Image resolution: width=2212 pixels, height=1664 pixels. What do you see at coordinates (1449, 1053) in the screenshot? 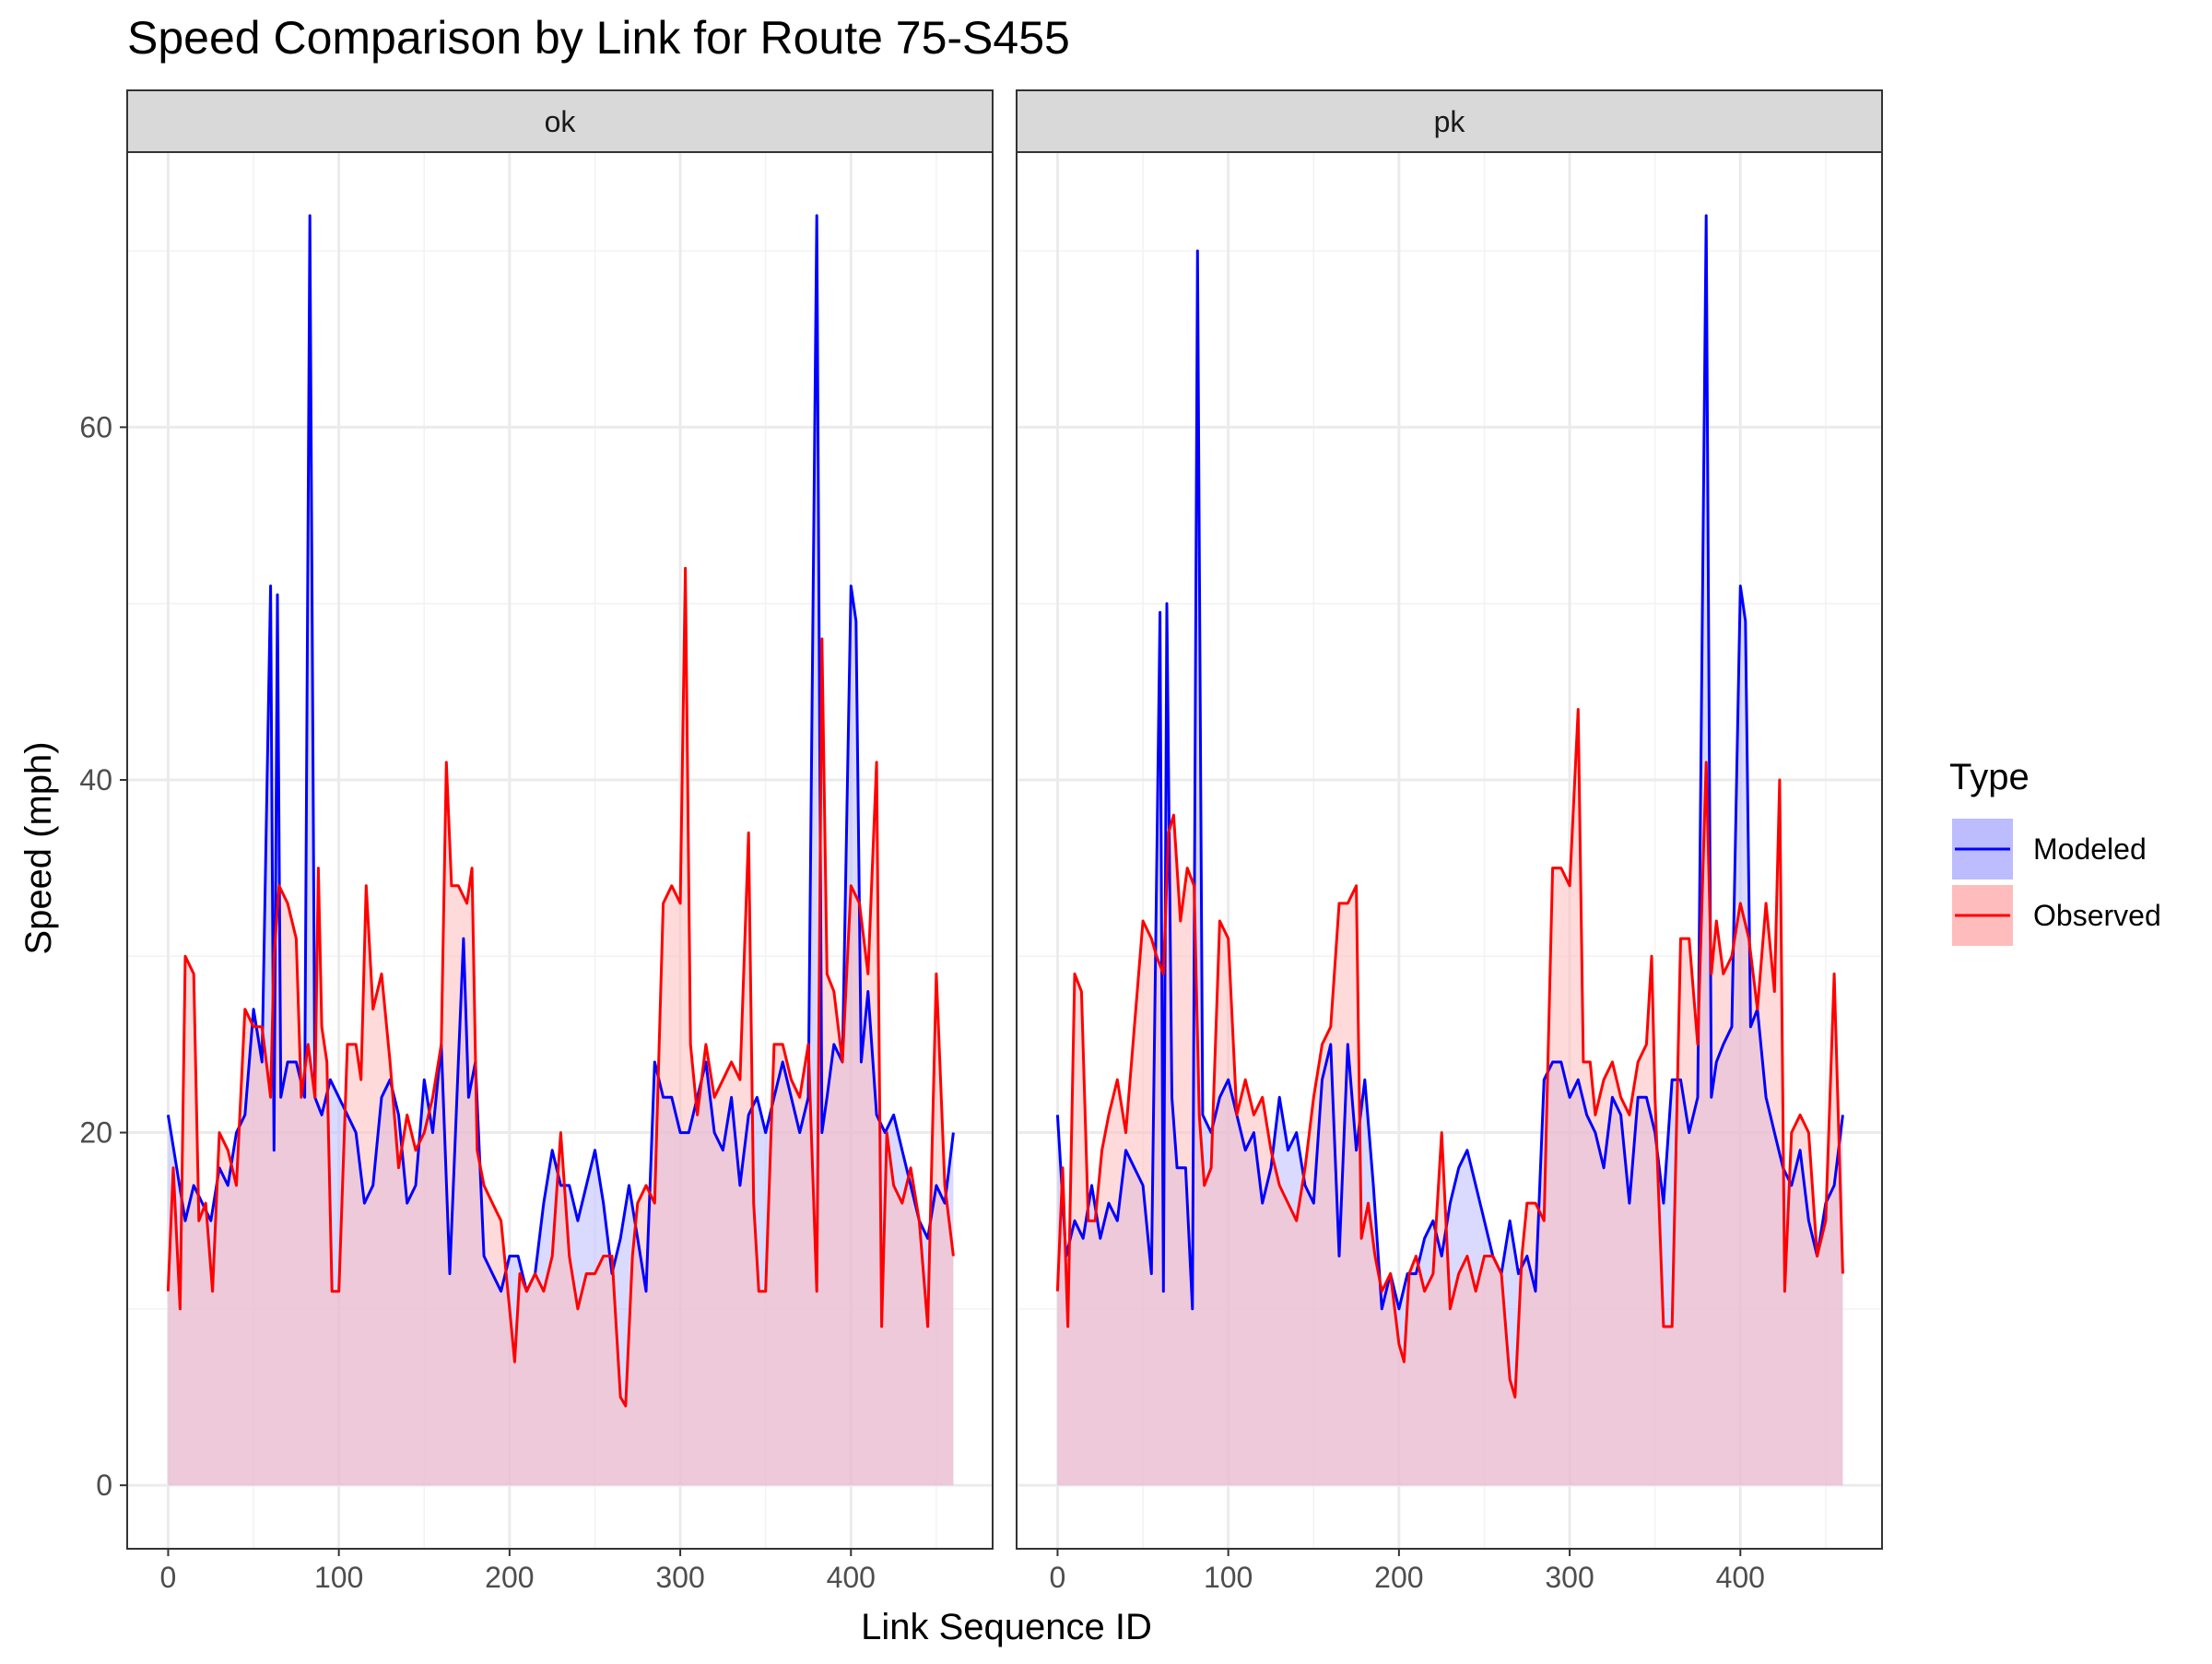
I see `line-observed-pk` at bounding box center [1449, 1053].